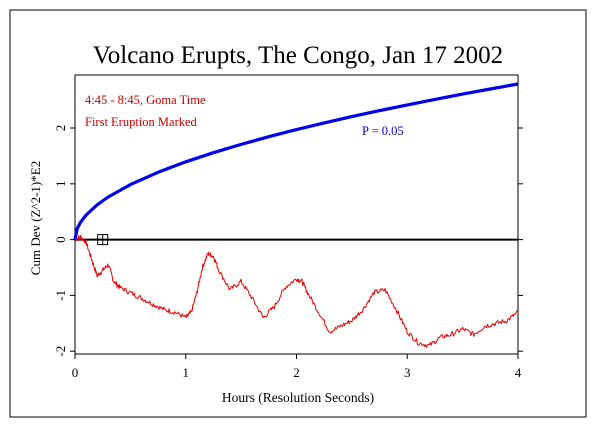 This screenshot has width=596, height=427. What do you see at coordinates (407, 372) in the screenshot?
I see `x-tick-label: 3` at bounding box center [407, 372].